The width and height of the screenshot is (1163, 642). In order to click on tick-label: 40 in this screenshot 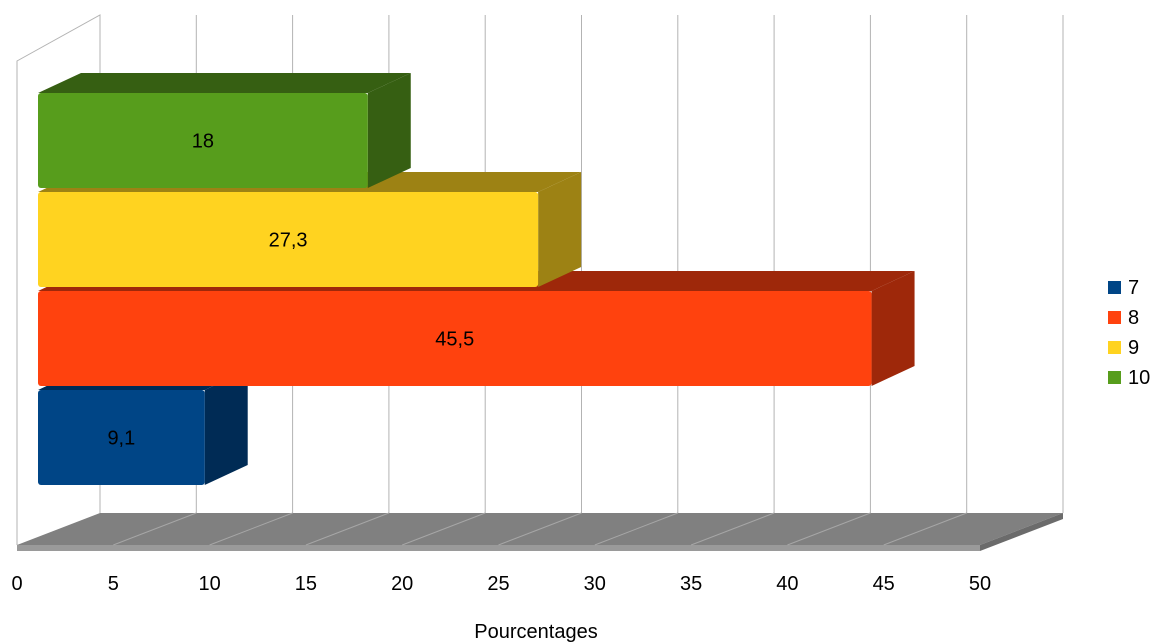, I will do `click(787, 584)`.